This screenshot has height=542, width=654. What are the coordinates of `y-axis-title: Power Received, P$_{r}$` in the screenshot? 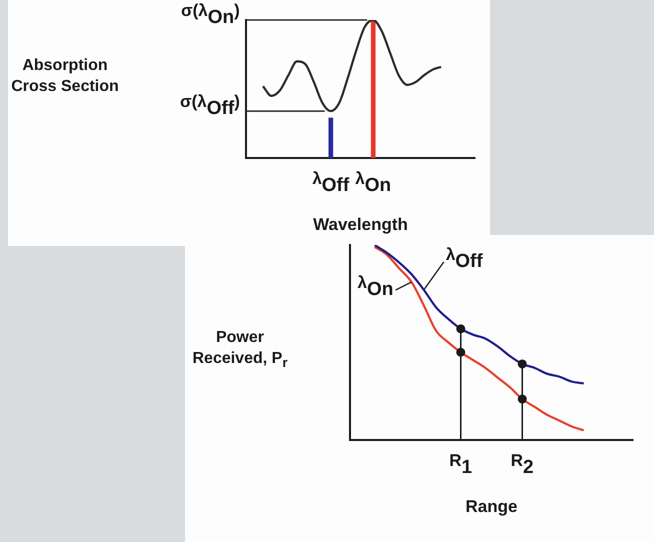 It's located at (239, 350).